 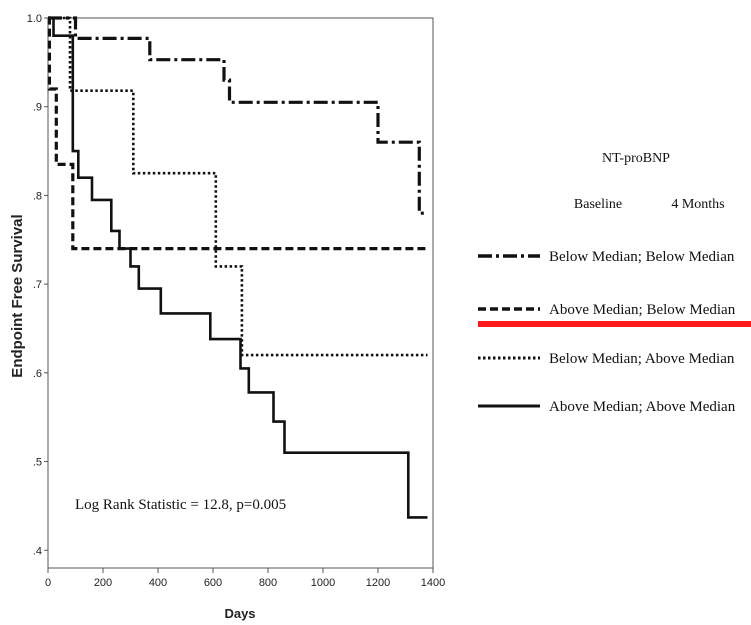 I want to click on x-tick-label: 1400, so click(x=433, y=583).